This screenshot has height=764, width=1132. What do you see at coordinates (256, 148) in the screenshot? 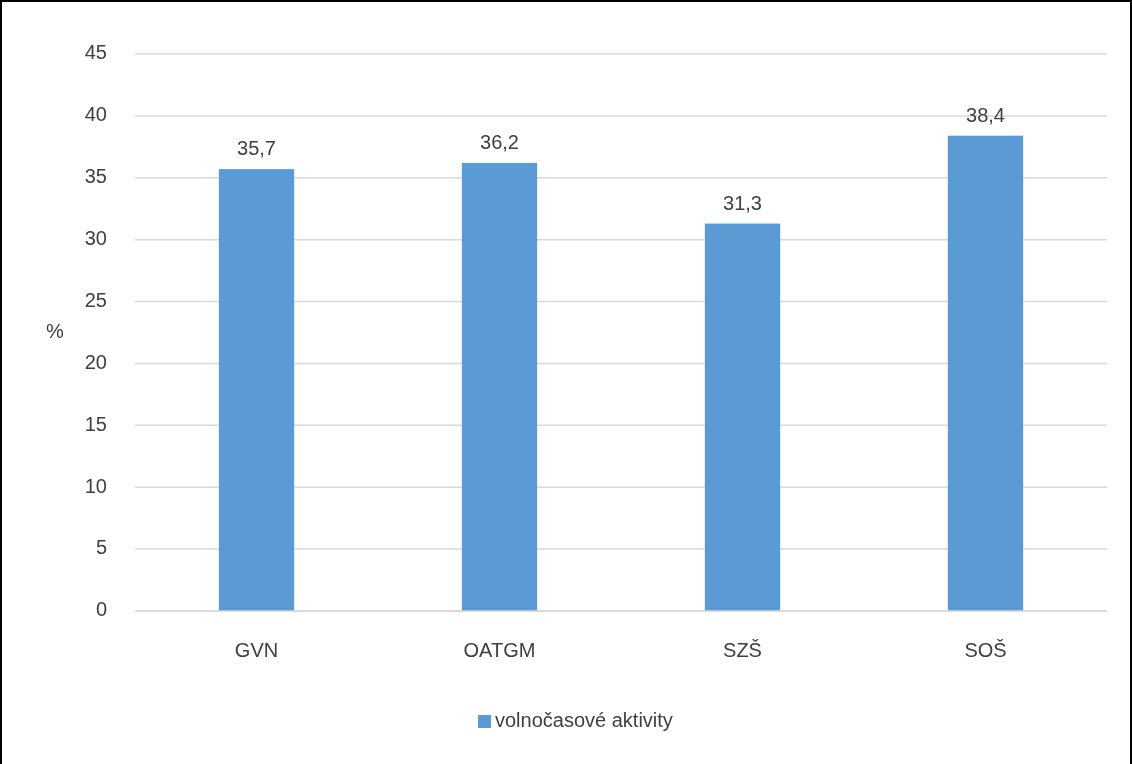
I see `text: 35,7` at bounding box center [256, 148].